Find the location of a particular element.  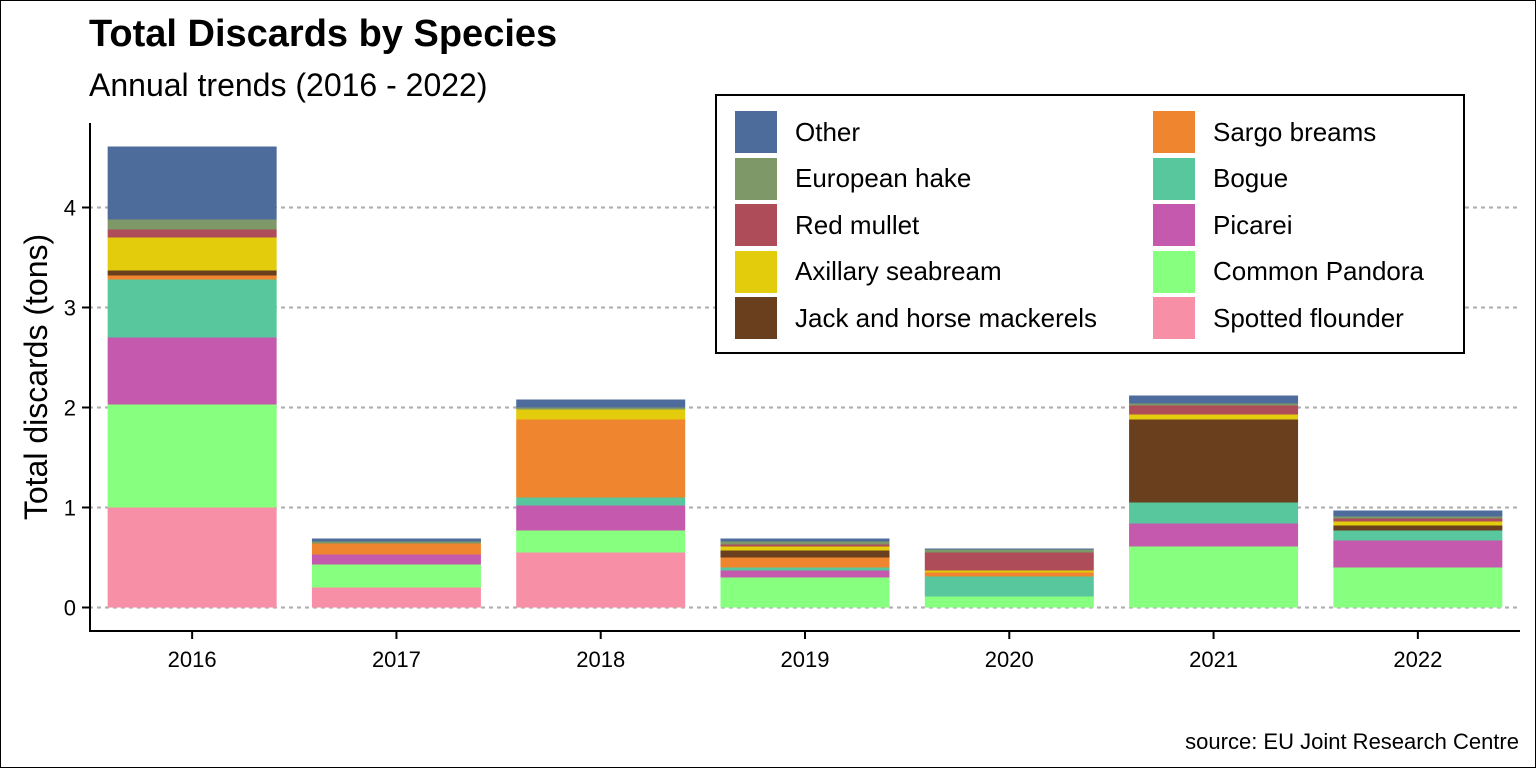

y-axis-label: Total discards (tons) is located at coordinates (36, 377).